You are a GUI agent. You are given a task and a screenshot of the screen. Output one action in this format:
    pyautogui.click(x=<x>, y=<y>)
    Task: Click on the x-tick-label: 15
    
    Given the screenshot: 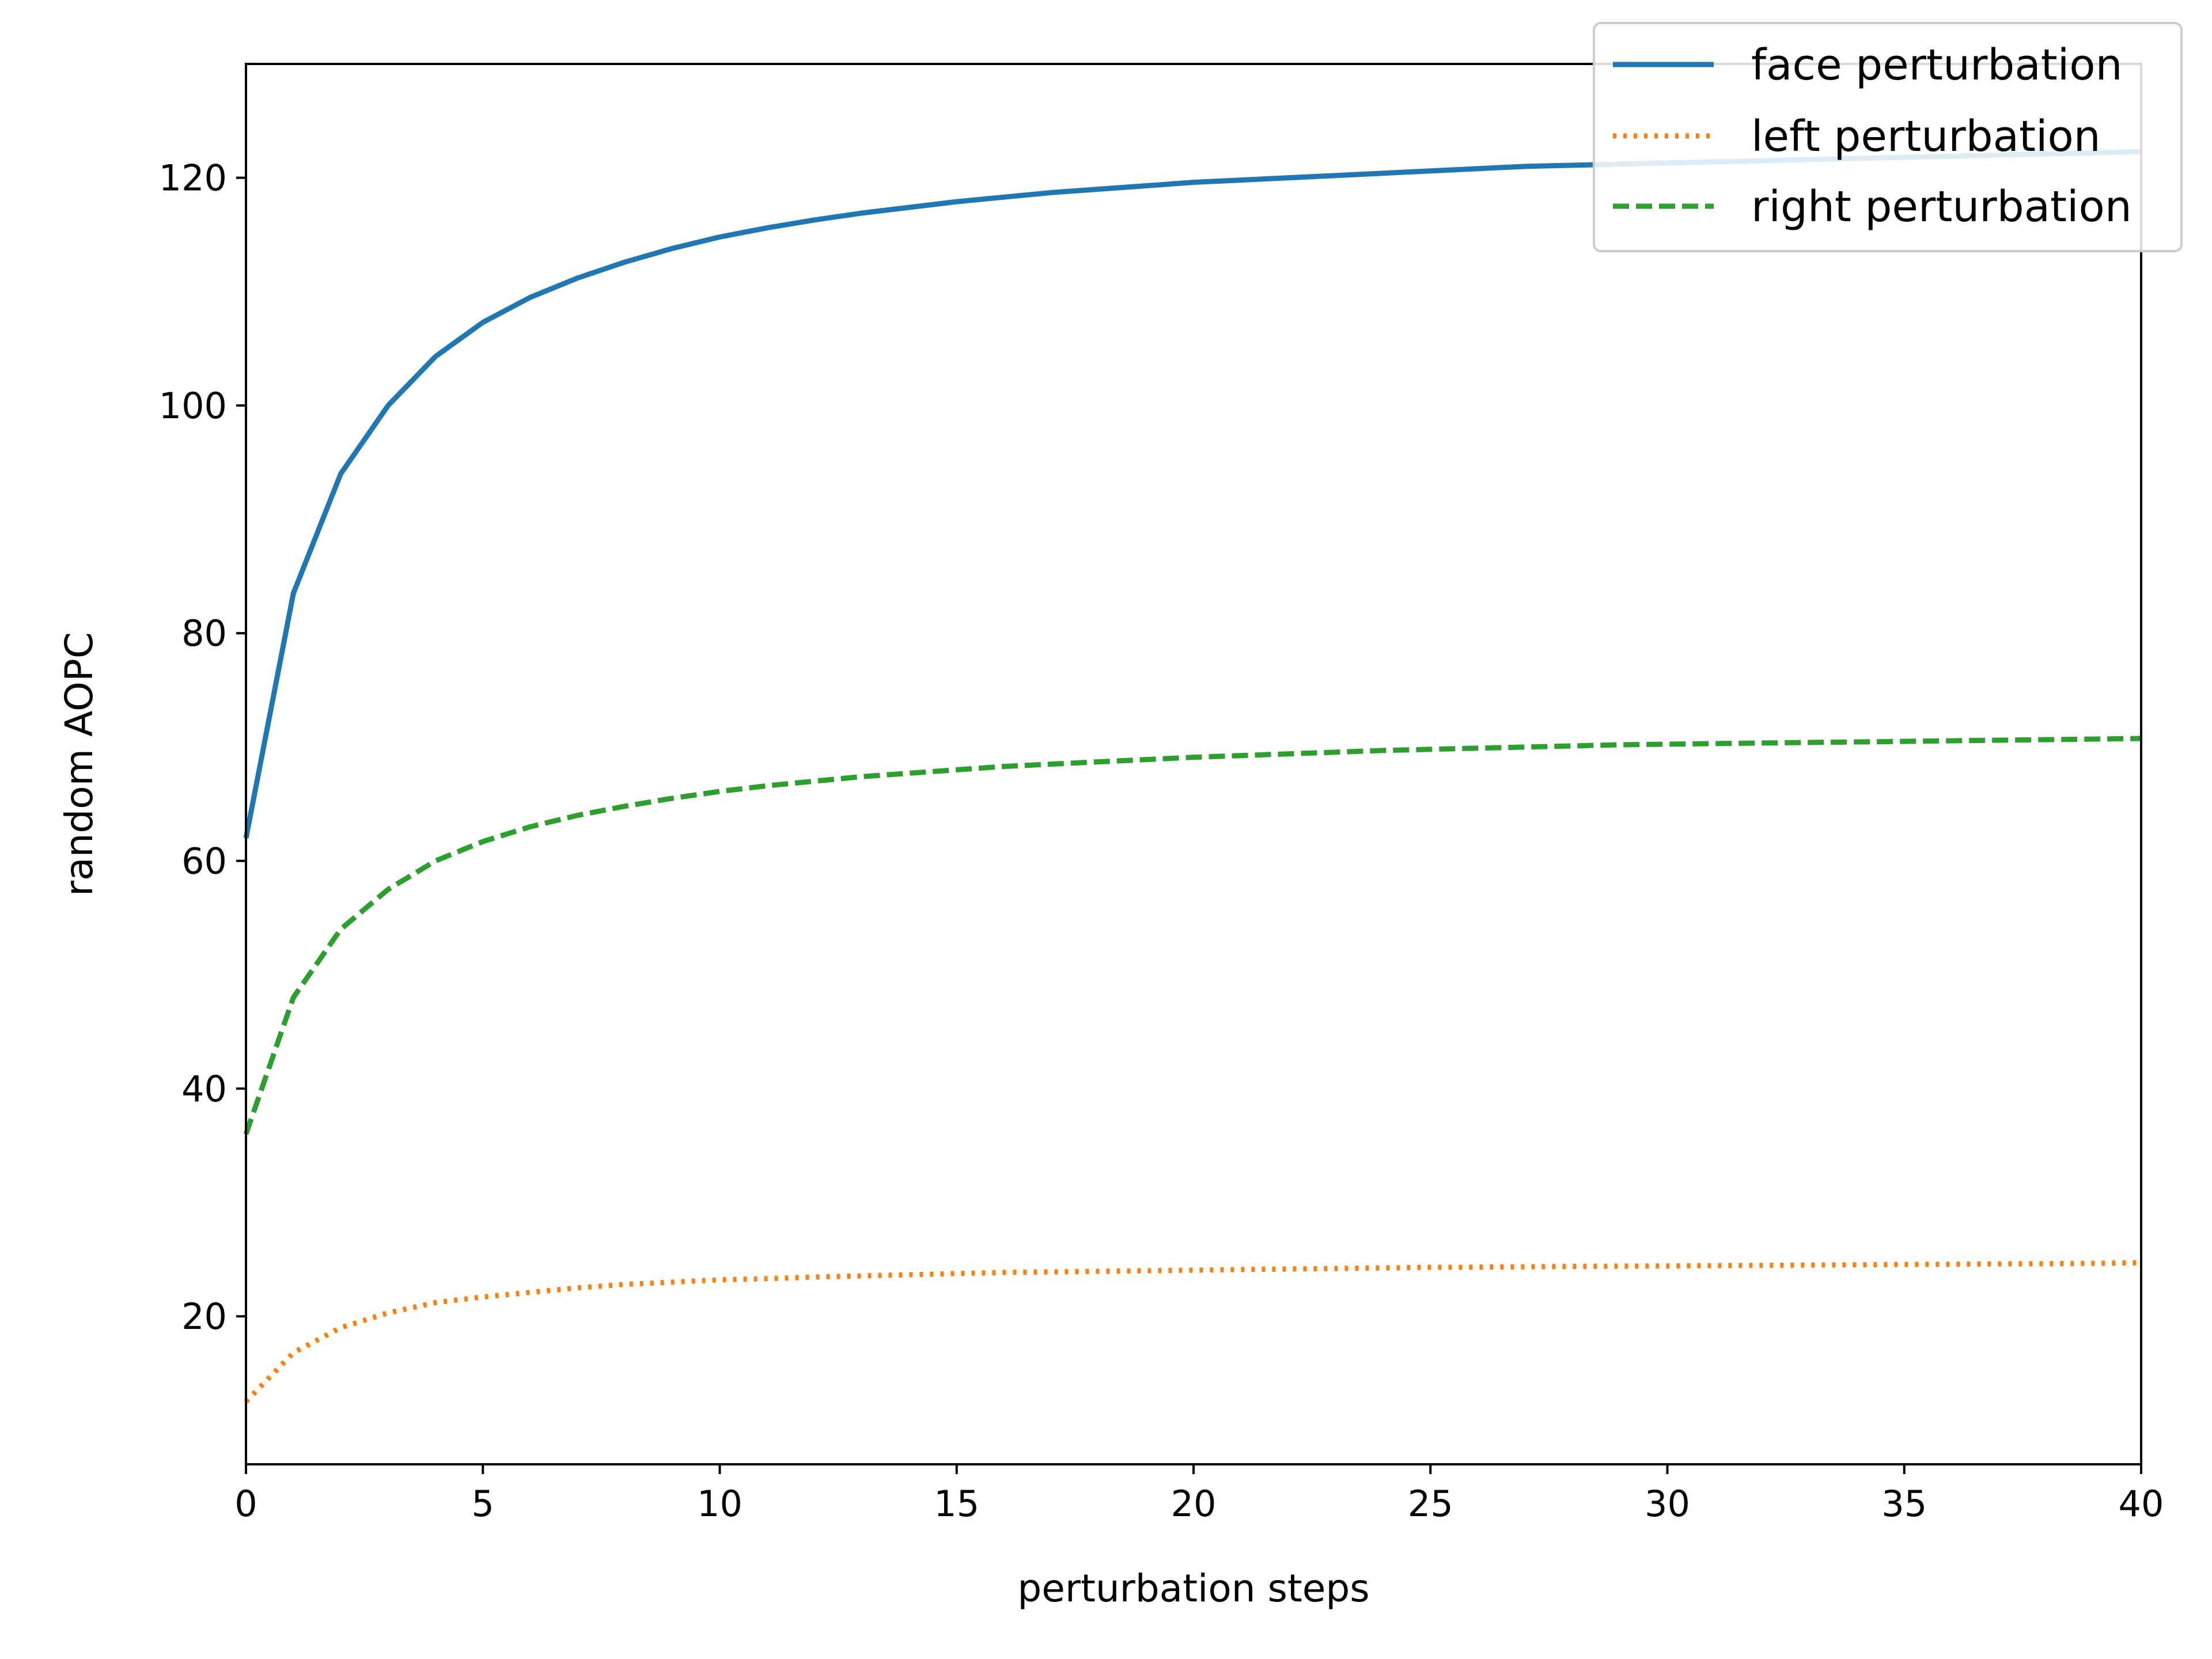 What is the action you would take?
    pyautogui.click(x=956, y=1504)
    